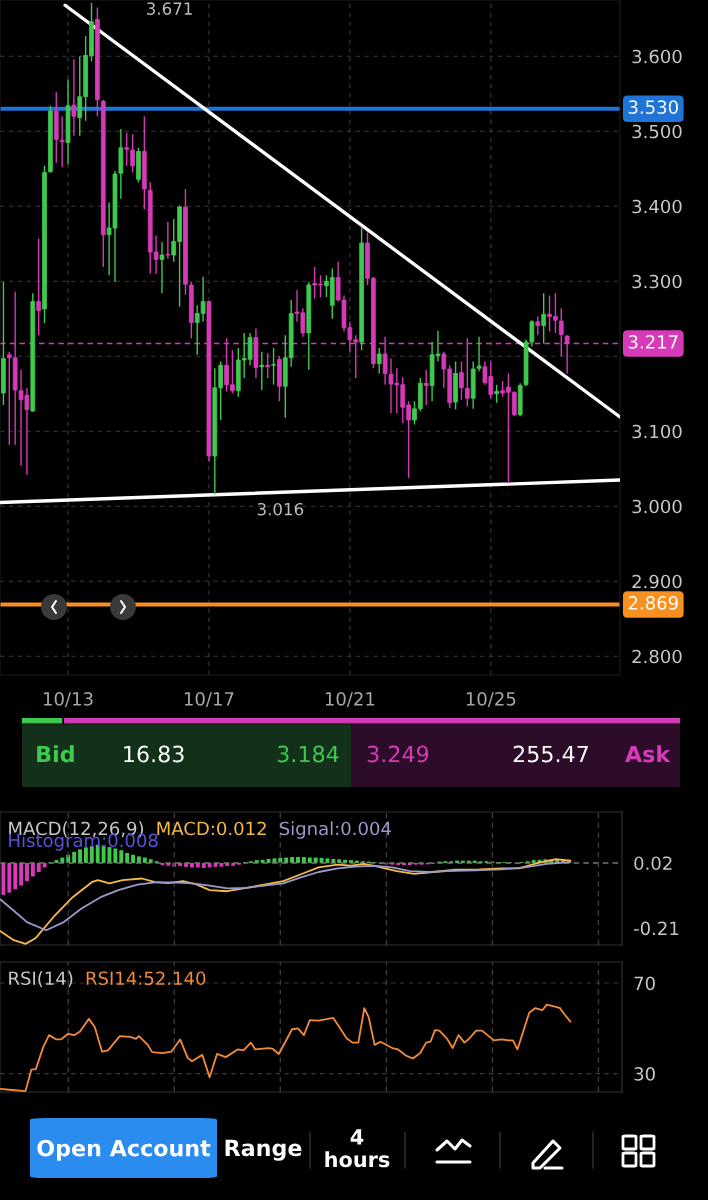 The image size is (708, 1200). What do you see at coordinates (398, 754) in the screenshot?
I see `text: 3.249` at bounding box center [398, 754].